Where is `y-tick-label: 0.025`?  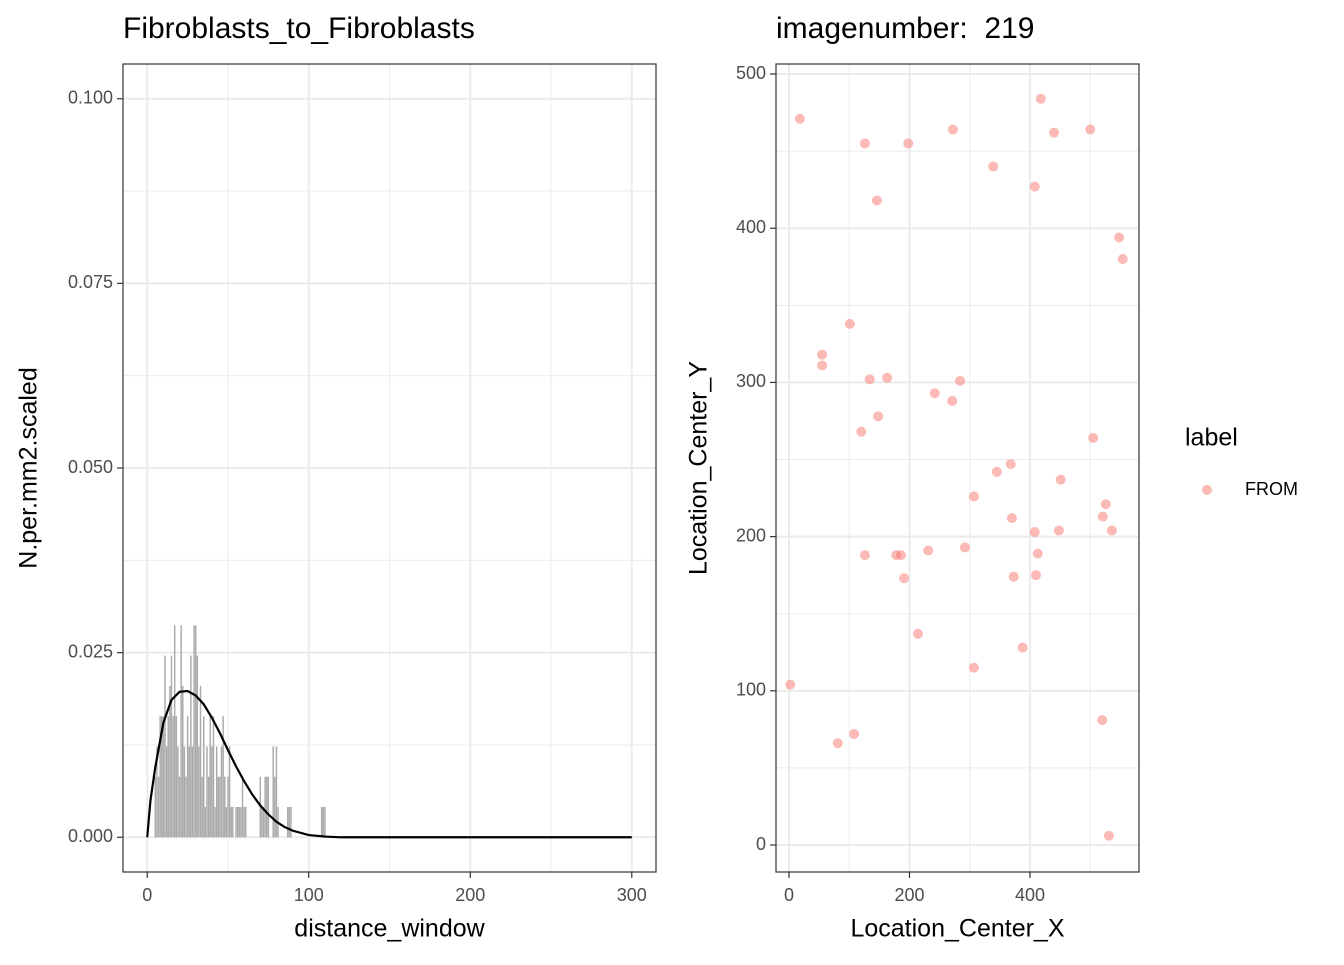
y-tick-label: 0.025 is located at coordinates (90, 651).